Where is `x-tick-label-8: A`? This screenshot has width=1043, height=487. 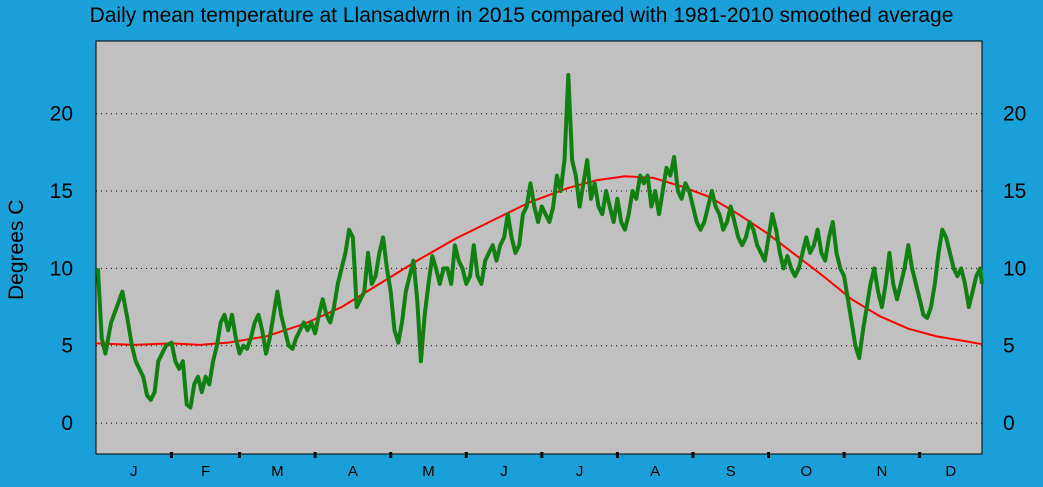 x-tick-label-8: A is located at coordinates (655, 471).